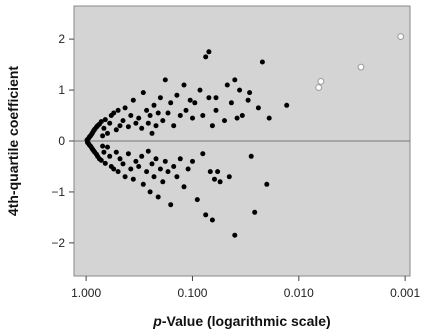 The image size is (424, 335). What do you see at coordinates (58, 192) in the screenshot?
I see `y-tick-label: −1` at bounding box center [58, 192].